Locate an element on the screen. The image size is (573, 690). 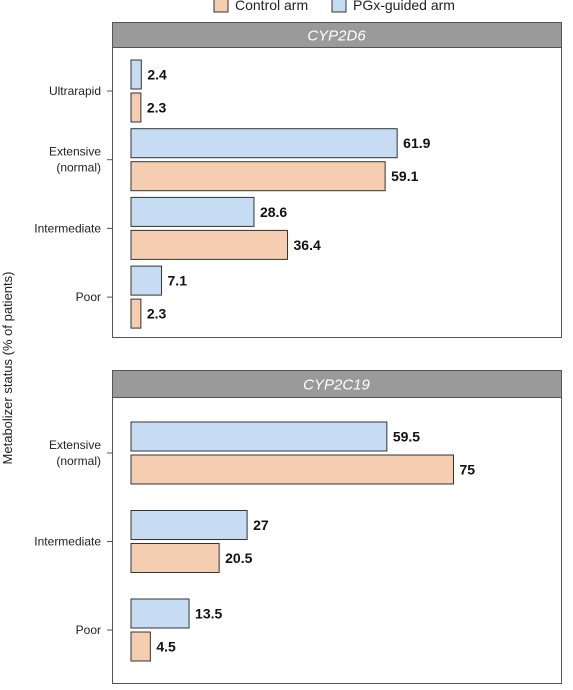
y-axis-label: Metabolizer status (% of patients) is located at coordinates (7, 368).